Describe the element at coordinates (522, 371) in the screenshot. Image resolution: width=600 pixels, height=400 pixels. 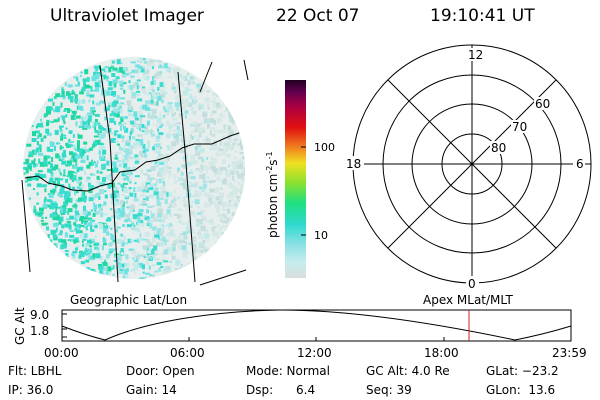
I see `status-glat: GLat: −23.2` at that location.